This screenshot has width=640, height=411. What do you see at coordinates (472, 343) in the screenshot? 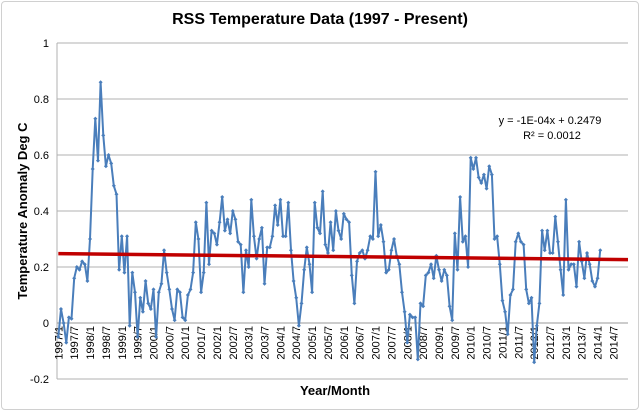
I see `x-tick-label: 2010/1` at bounding box center [472, 343].